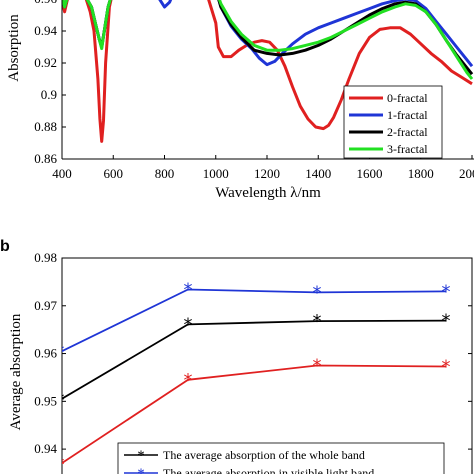  What do you see at coordinates (407, 115) in the screenshot?
I see `legend-1-label: 1-fractal` at bounding box center [407, 115].